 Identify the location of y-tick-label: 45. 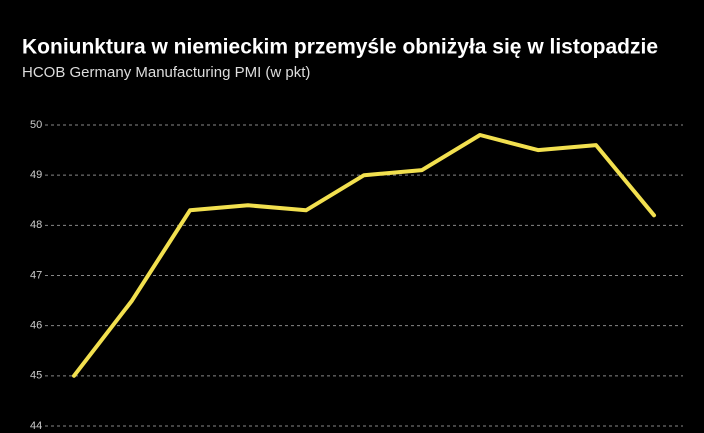
(36, 376).